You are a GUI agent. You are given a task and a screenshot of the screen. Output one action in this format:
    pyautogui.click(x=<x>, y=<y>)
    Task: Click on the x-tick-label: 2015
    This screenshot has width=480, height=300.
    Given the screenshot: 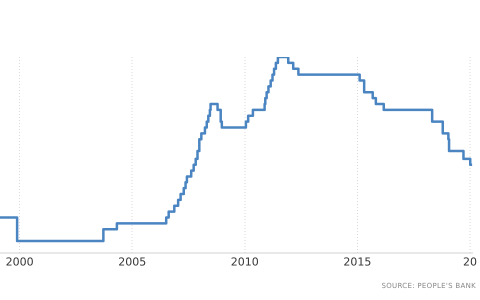 What is the action you would take?
    pyautogui.click(x=357, y=261)
    